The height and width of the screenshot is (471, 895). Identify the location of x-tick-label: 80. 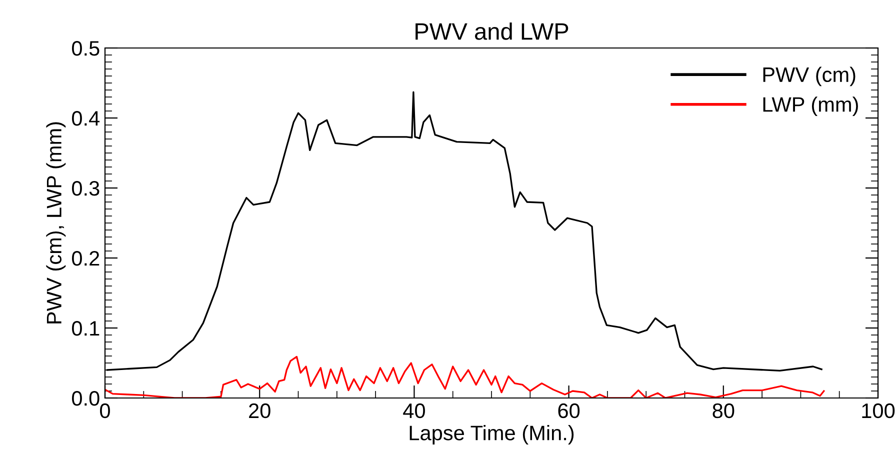
(723, 410).